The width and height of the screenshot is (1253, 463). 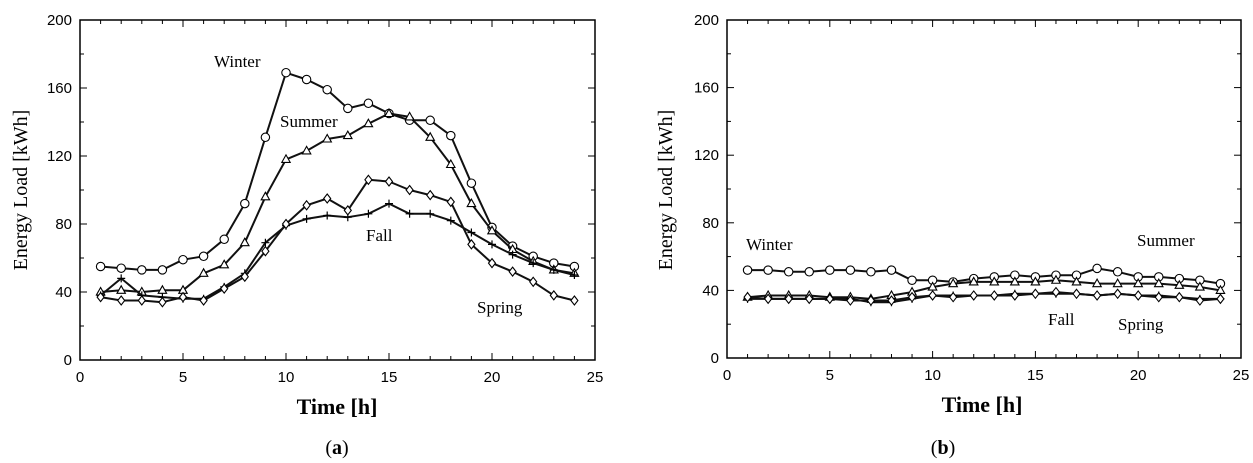 I want to click on series-fall-line, so click(x=337, y=251).